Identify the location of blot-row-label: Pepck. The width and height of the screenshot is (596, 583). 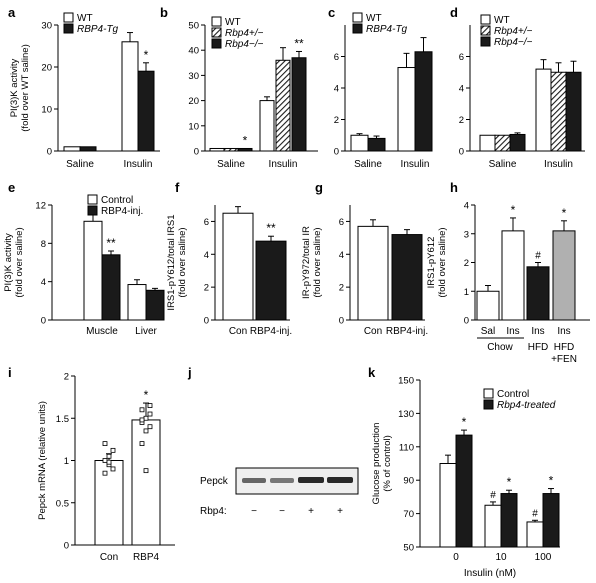
(214, 481).